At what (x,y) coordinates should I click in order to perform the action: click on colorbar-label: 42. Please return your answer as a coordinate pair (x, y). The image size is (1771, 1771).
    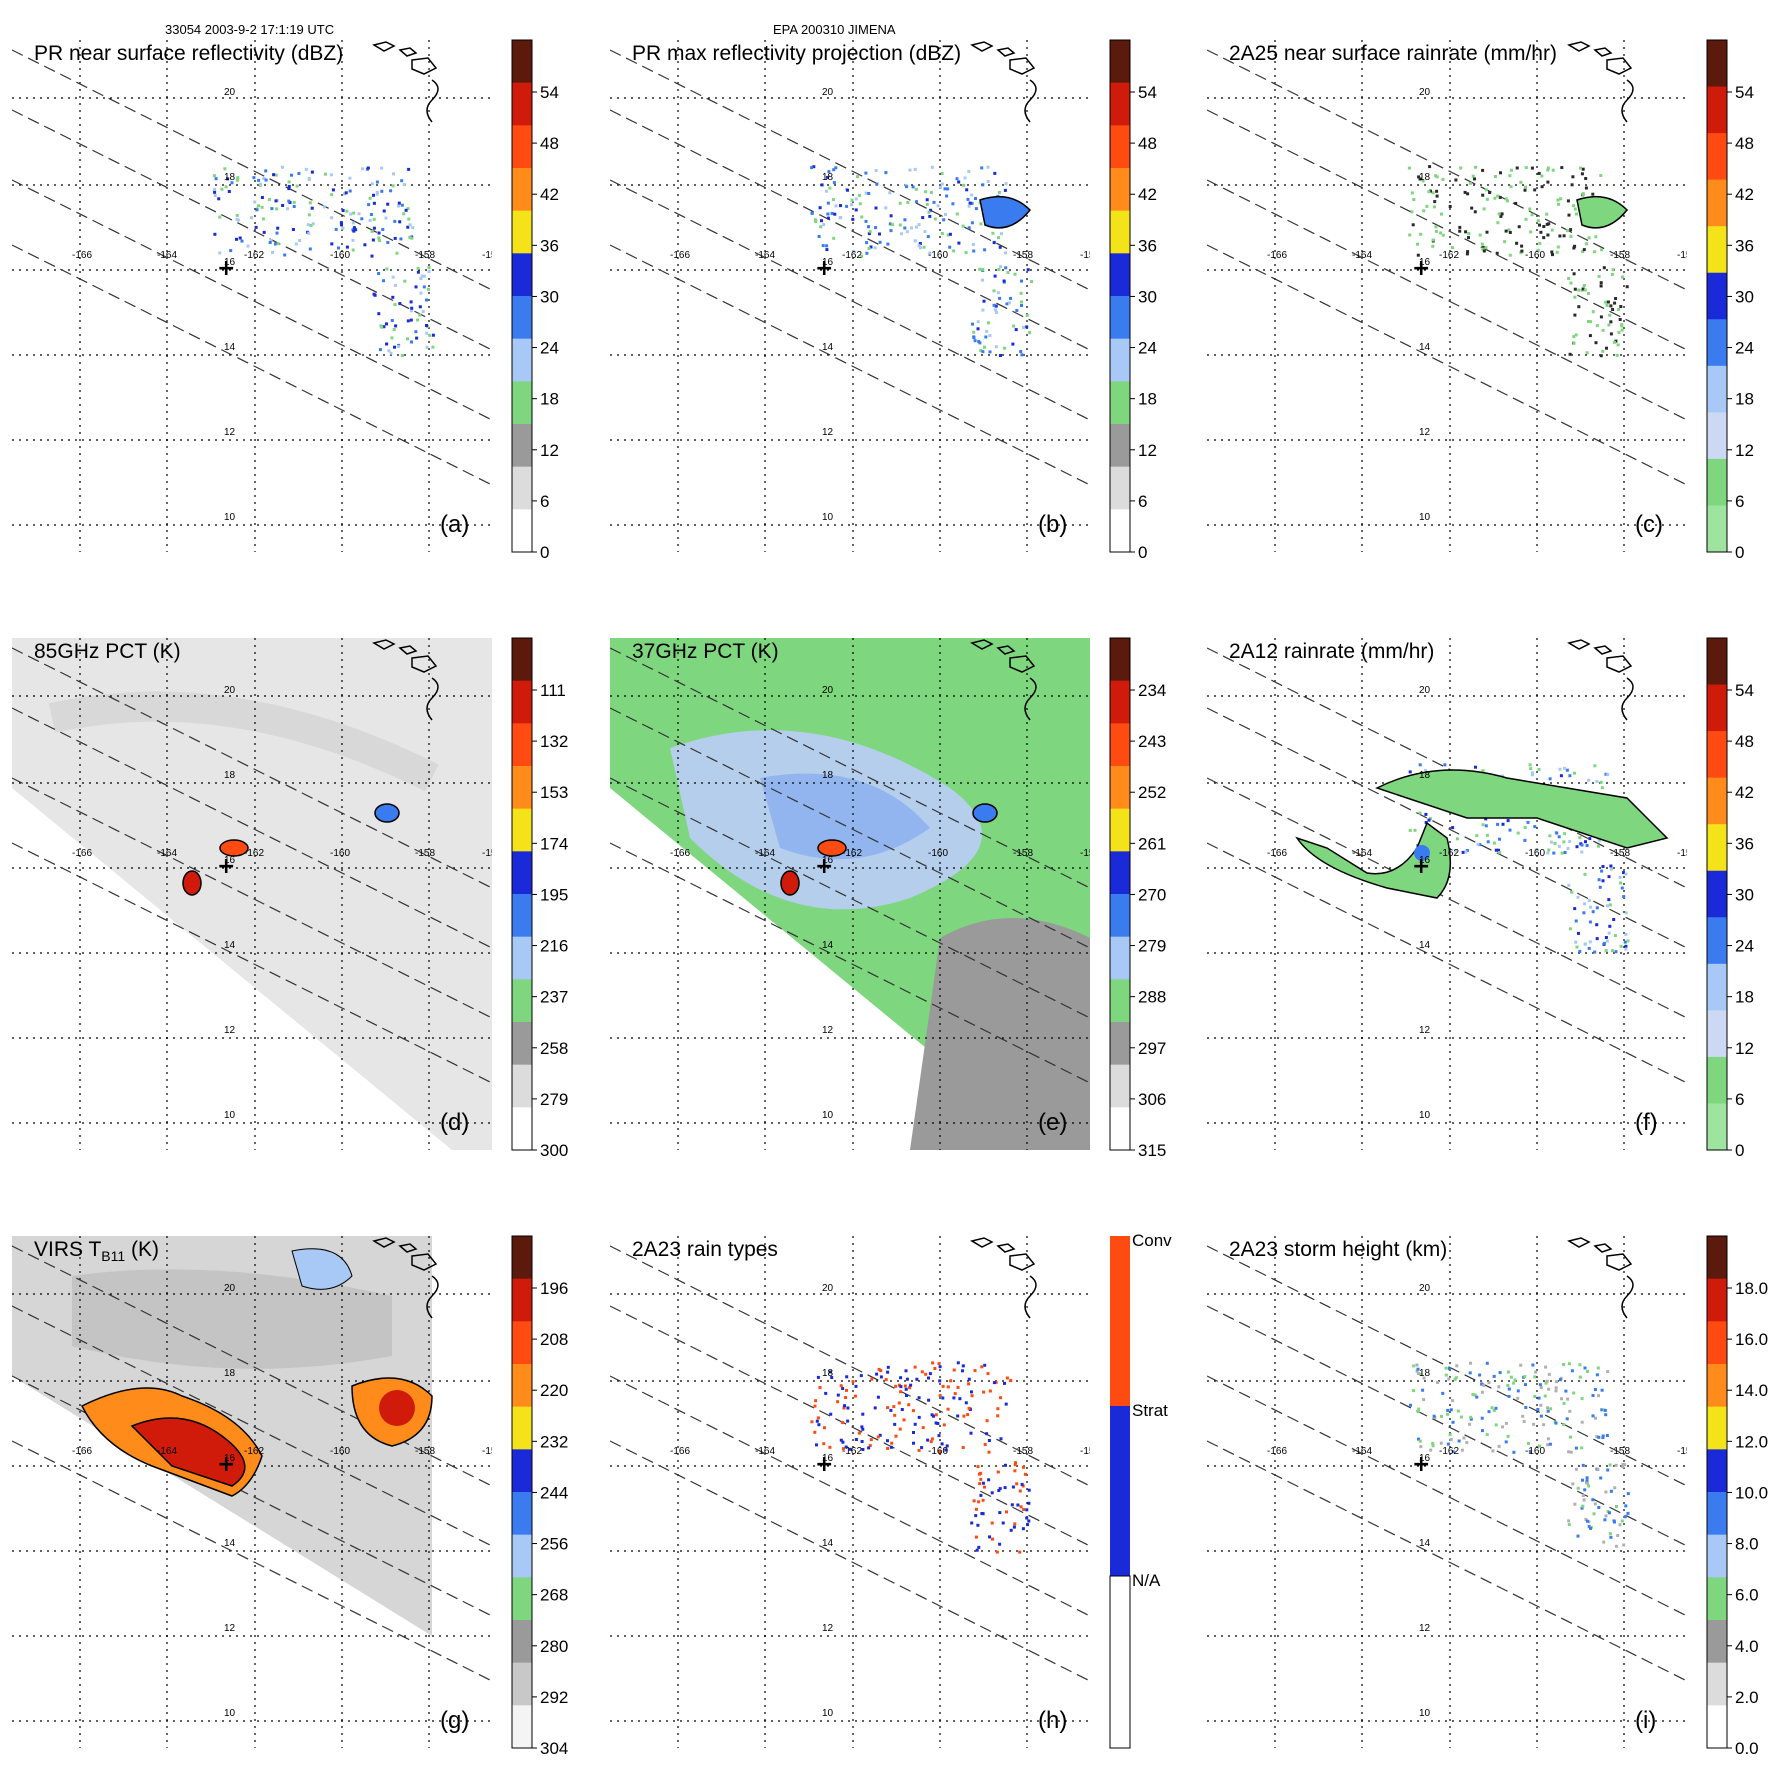
    Looking at the image, I should click on (1147, 194).